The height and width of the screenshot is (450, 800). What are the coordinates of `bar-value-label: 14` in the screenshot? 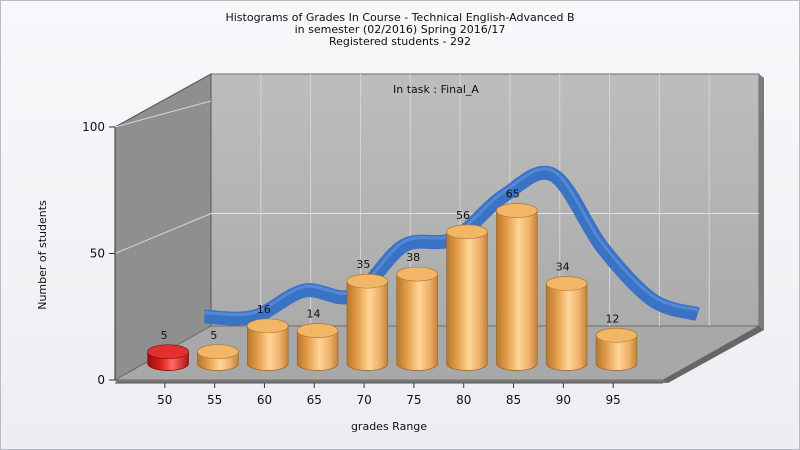 It's located at (314, 314).